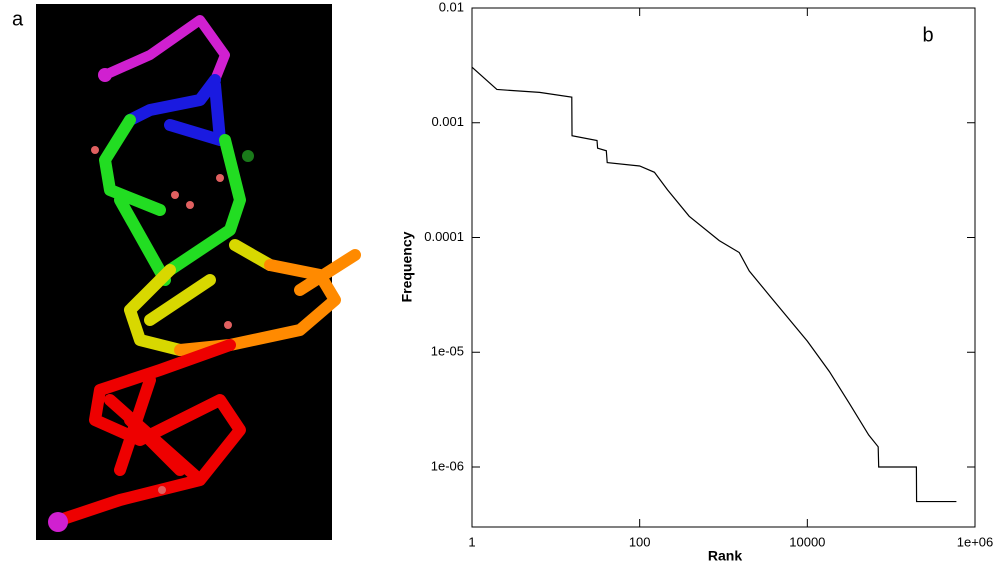  What do you see at coordinates (471, 541) in the screenshot?
I see `x-tick-label: 1` at bounding box center [471, 541].